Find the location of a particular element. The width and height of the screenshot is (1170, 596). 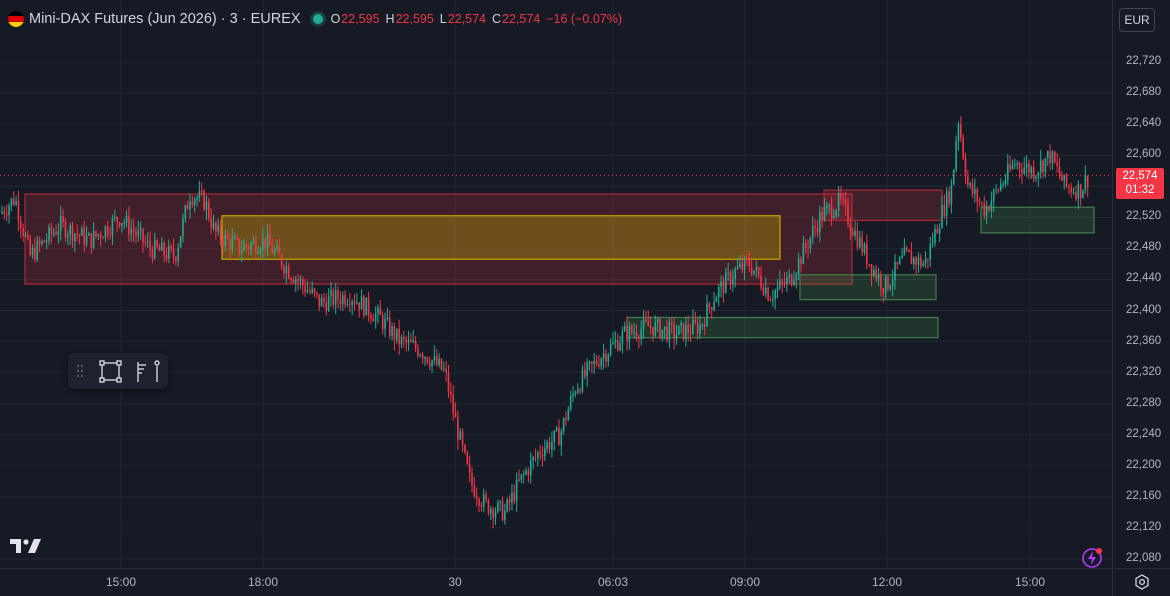

time-axis is located at coordinates (556, 582).